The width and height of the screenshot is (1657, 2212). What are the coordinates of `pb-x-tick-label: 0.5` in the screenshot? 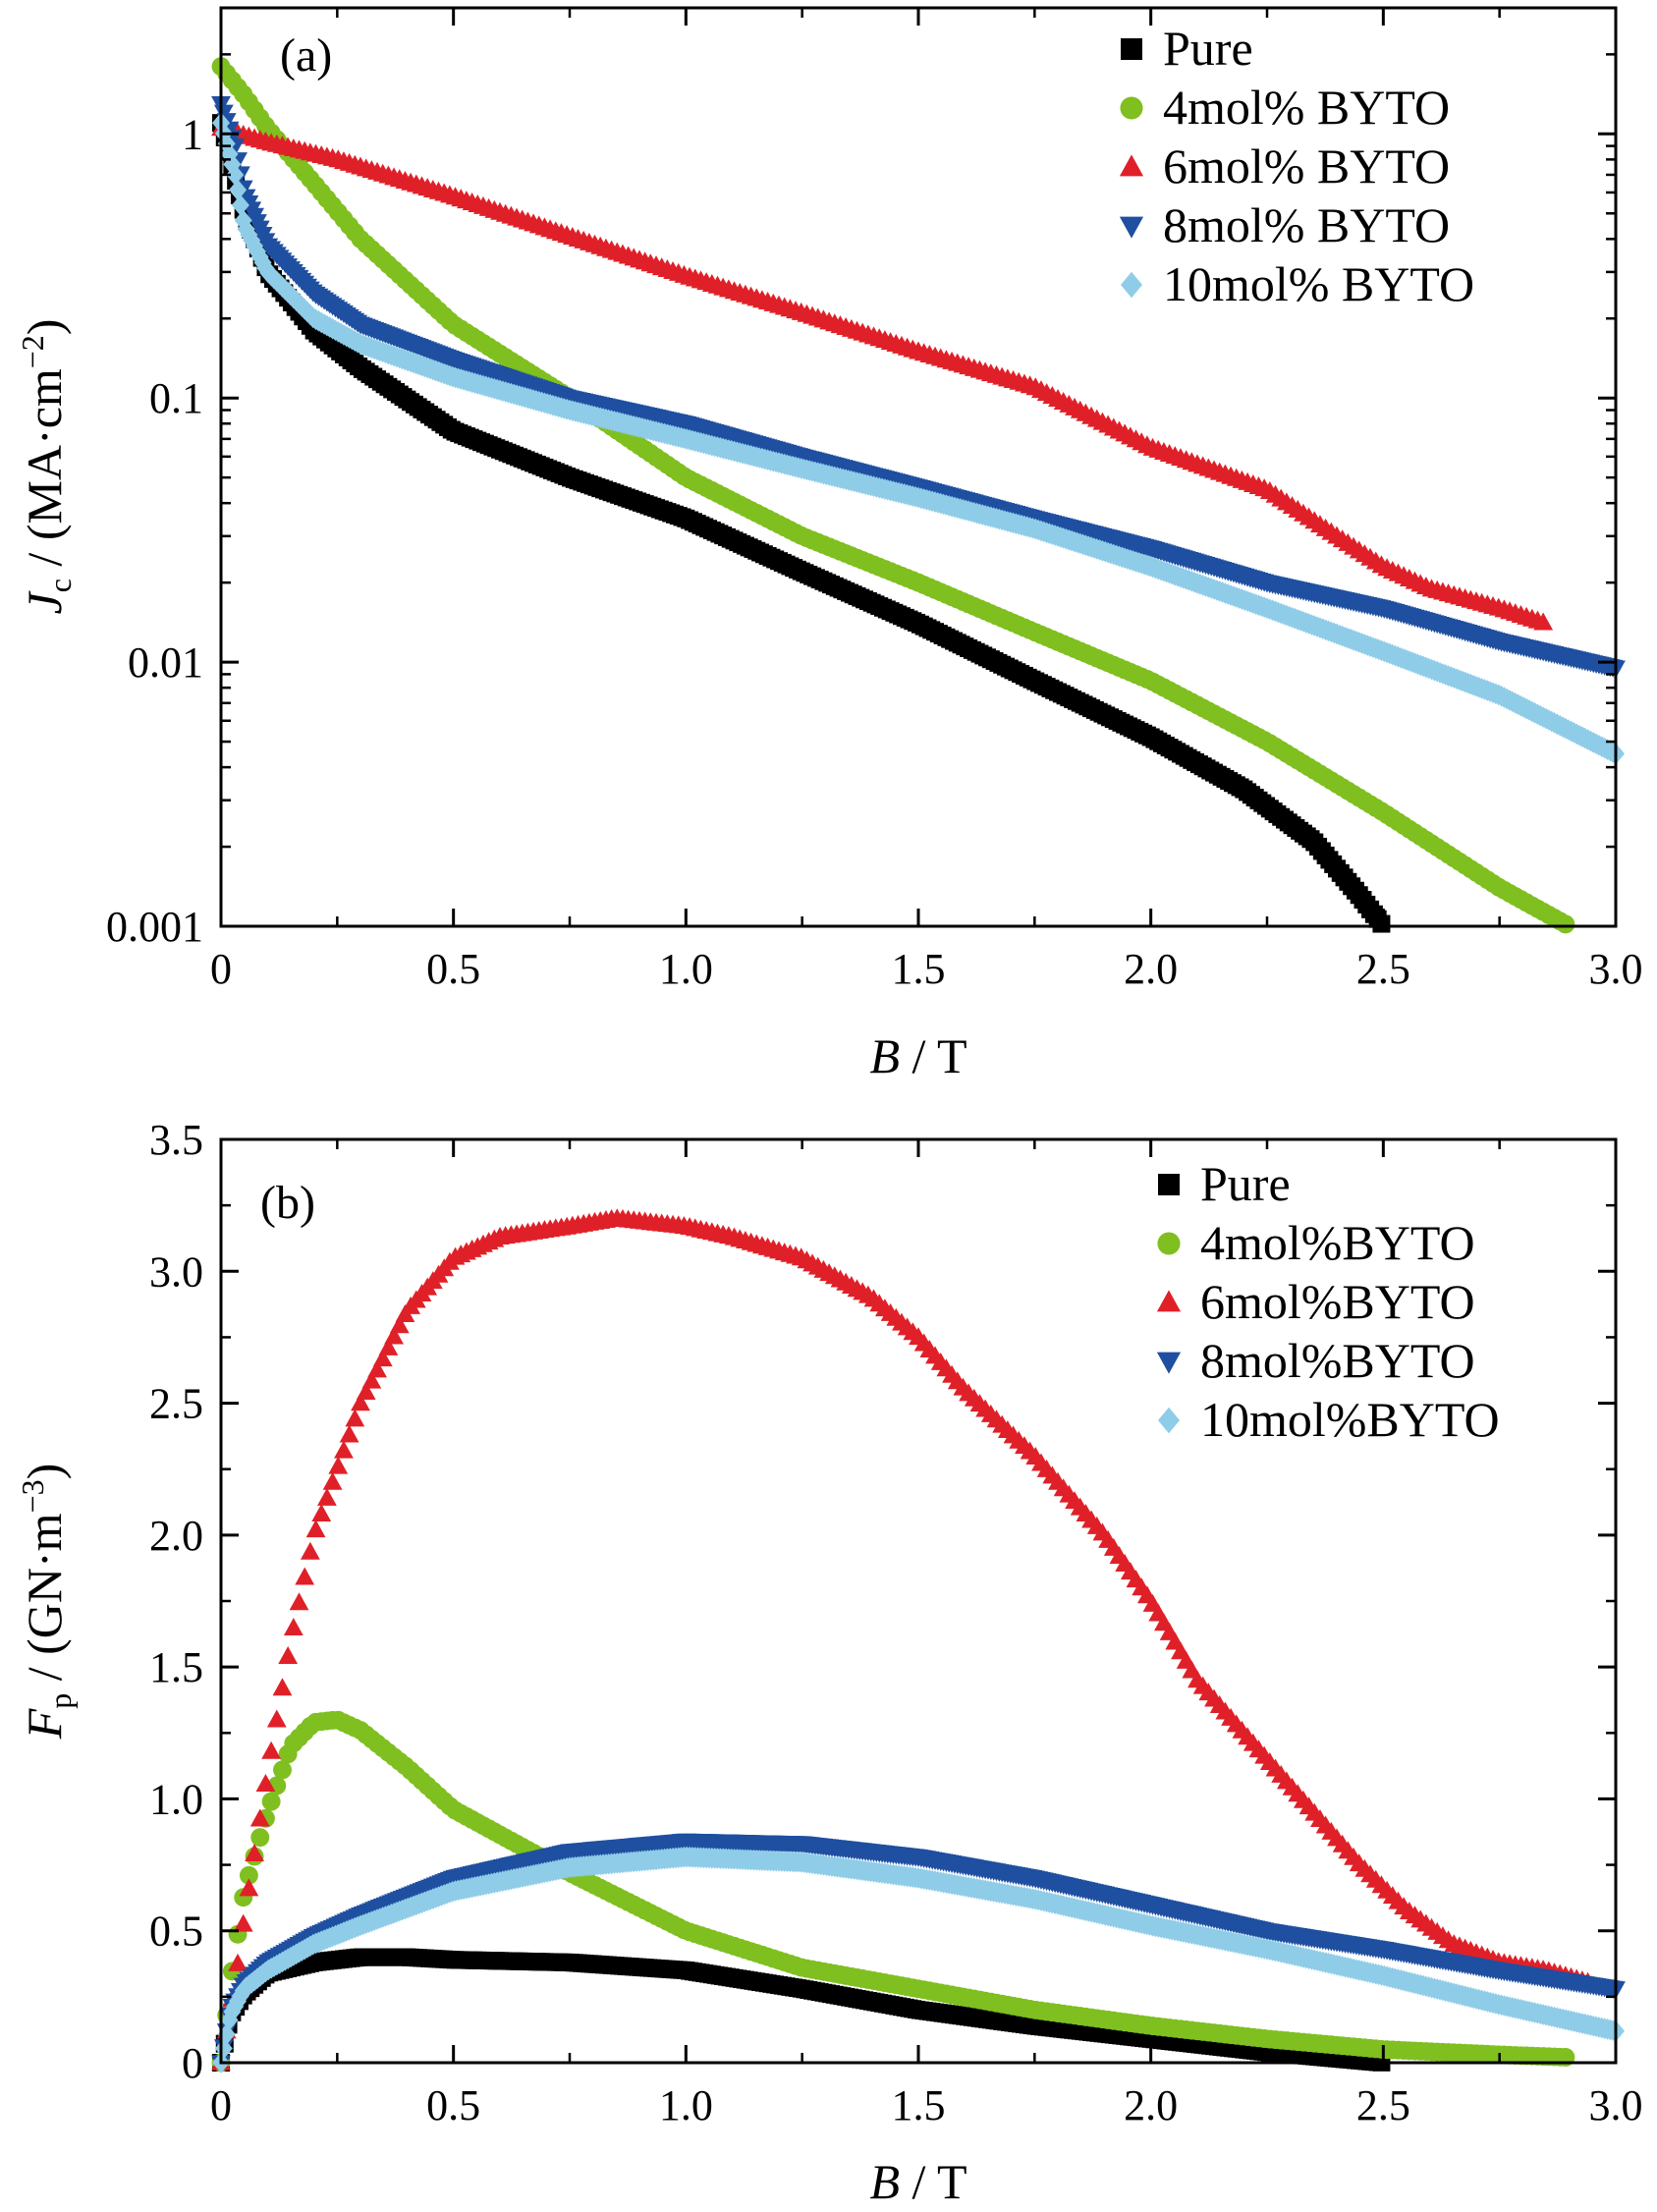 It's located at (453, 2105).